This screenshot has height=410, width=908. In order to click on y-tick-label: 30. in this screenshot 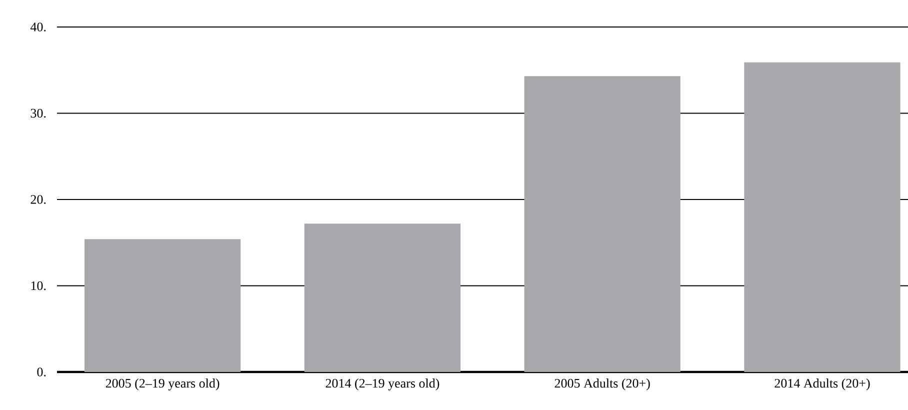, I will do `click(38, 113)`.